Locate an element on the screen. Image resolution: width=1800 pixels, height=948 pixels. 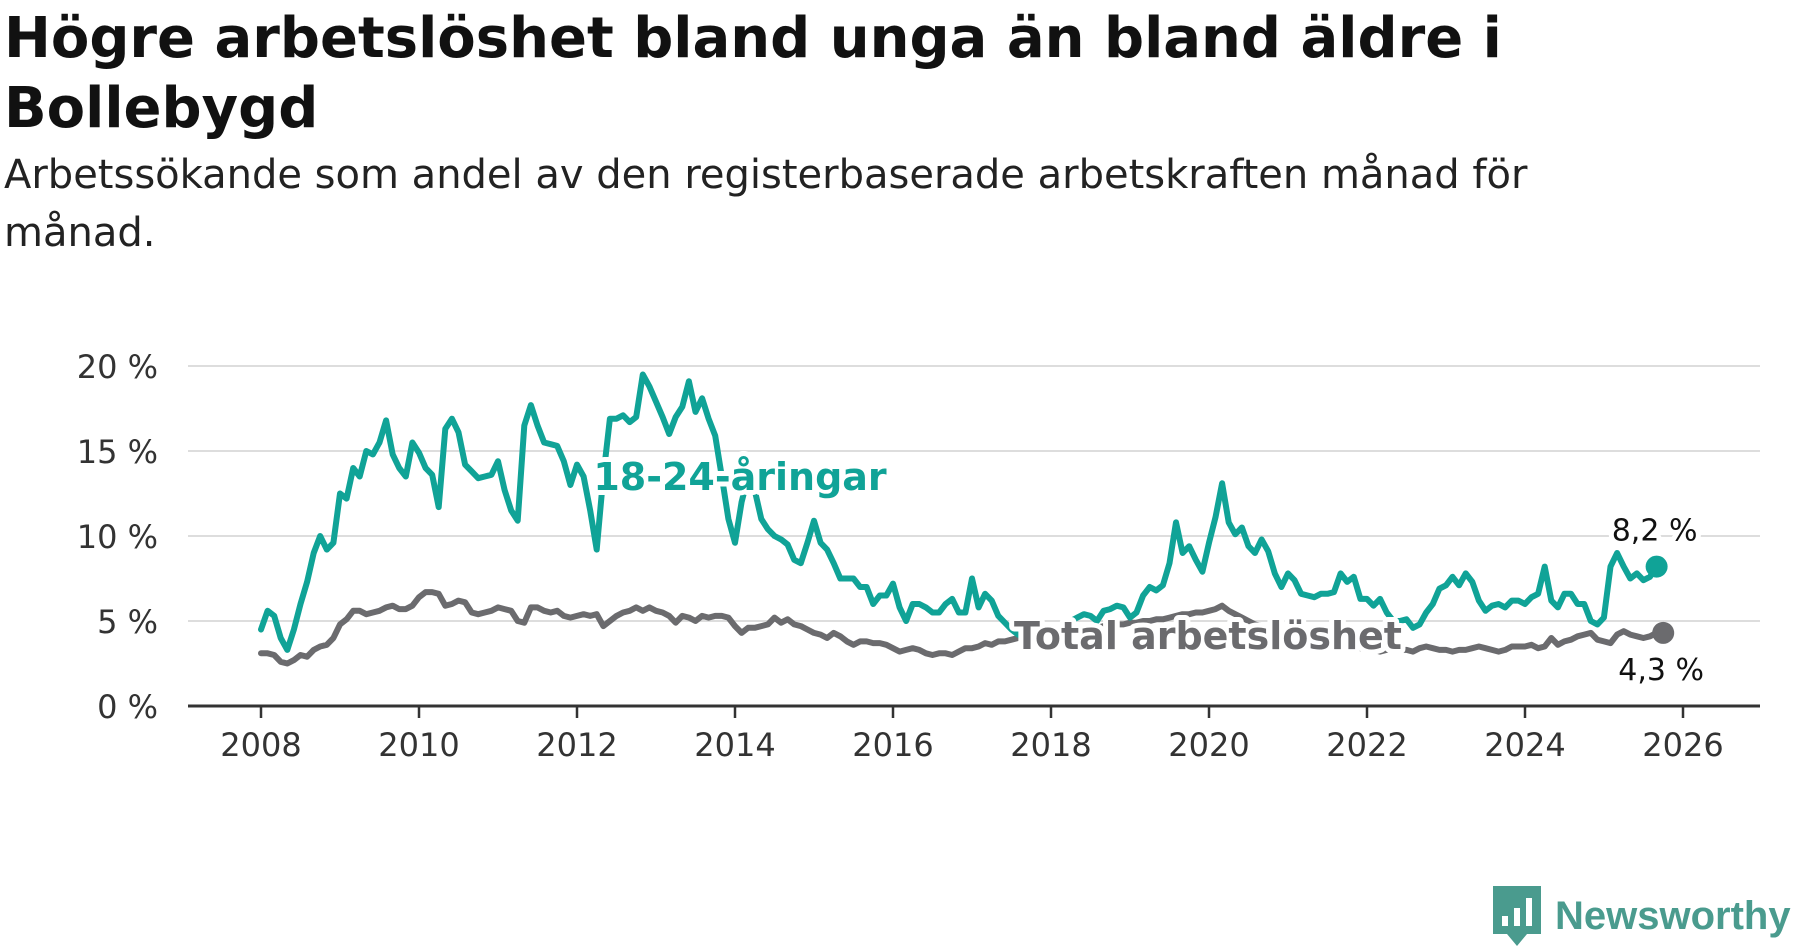
x-tick-label: 2018 is located at coordinates (1050, 745).